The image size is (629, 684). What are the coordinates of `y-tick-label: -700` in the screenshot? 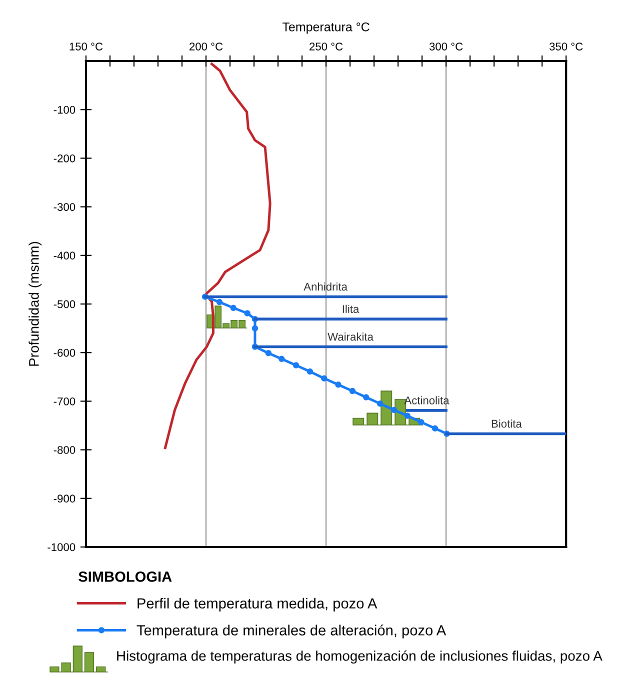 It's located at (65, 401).